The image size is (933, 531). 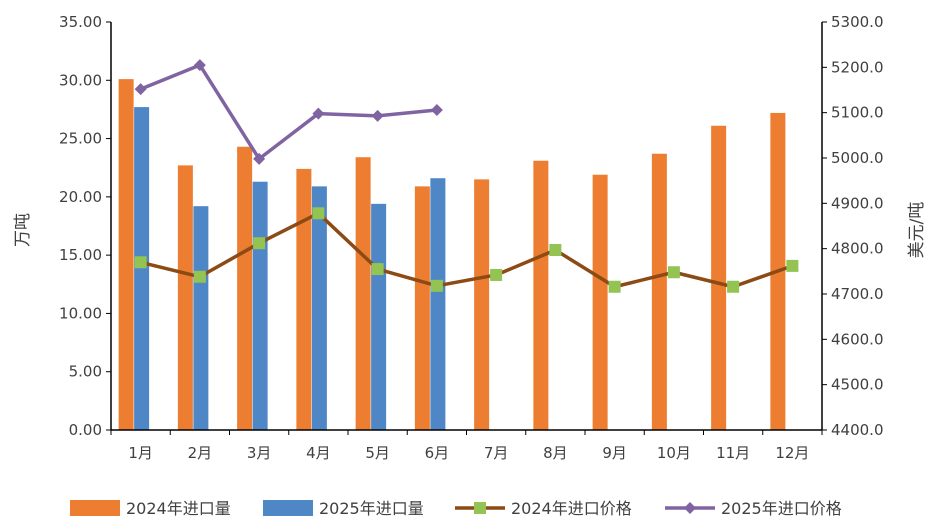 What do you see at coordinates (857, 67) in the screenshot?
I see `right-tick-label: 5200.0` at bounding box center [857, 67].